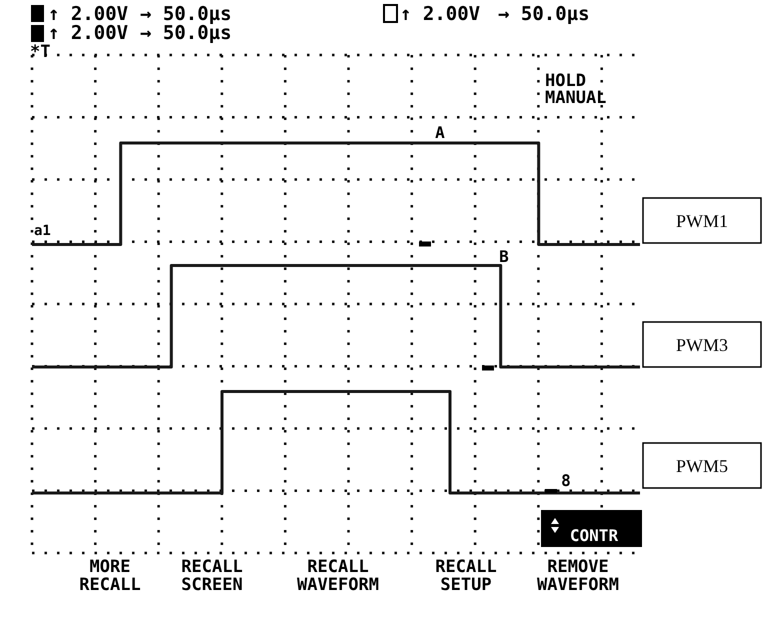 The height and width of the screenshot is (626, 781). What do you see at coordinates (466, 576) in the screenshot?
I see `text: RECALL SETUP` at bounding box center [466, 576].